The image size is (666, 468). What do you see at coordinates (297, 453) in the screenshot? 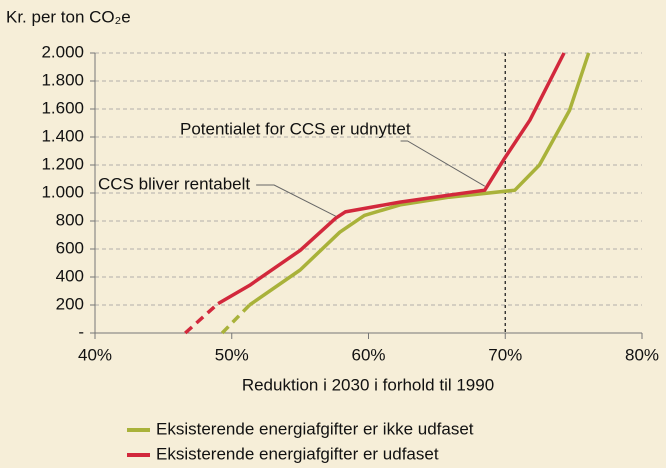
I see `legend-label: Eksisterende energiafgifter er udfaset` at bounding box center [297, 453].